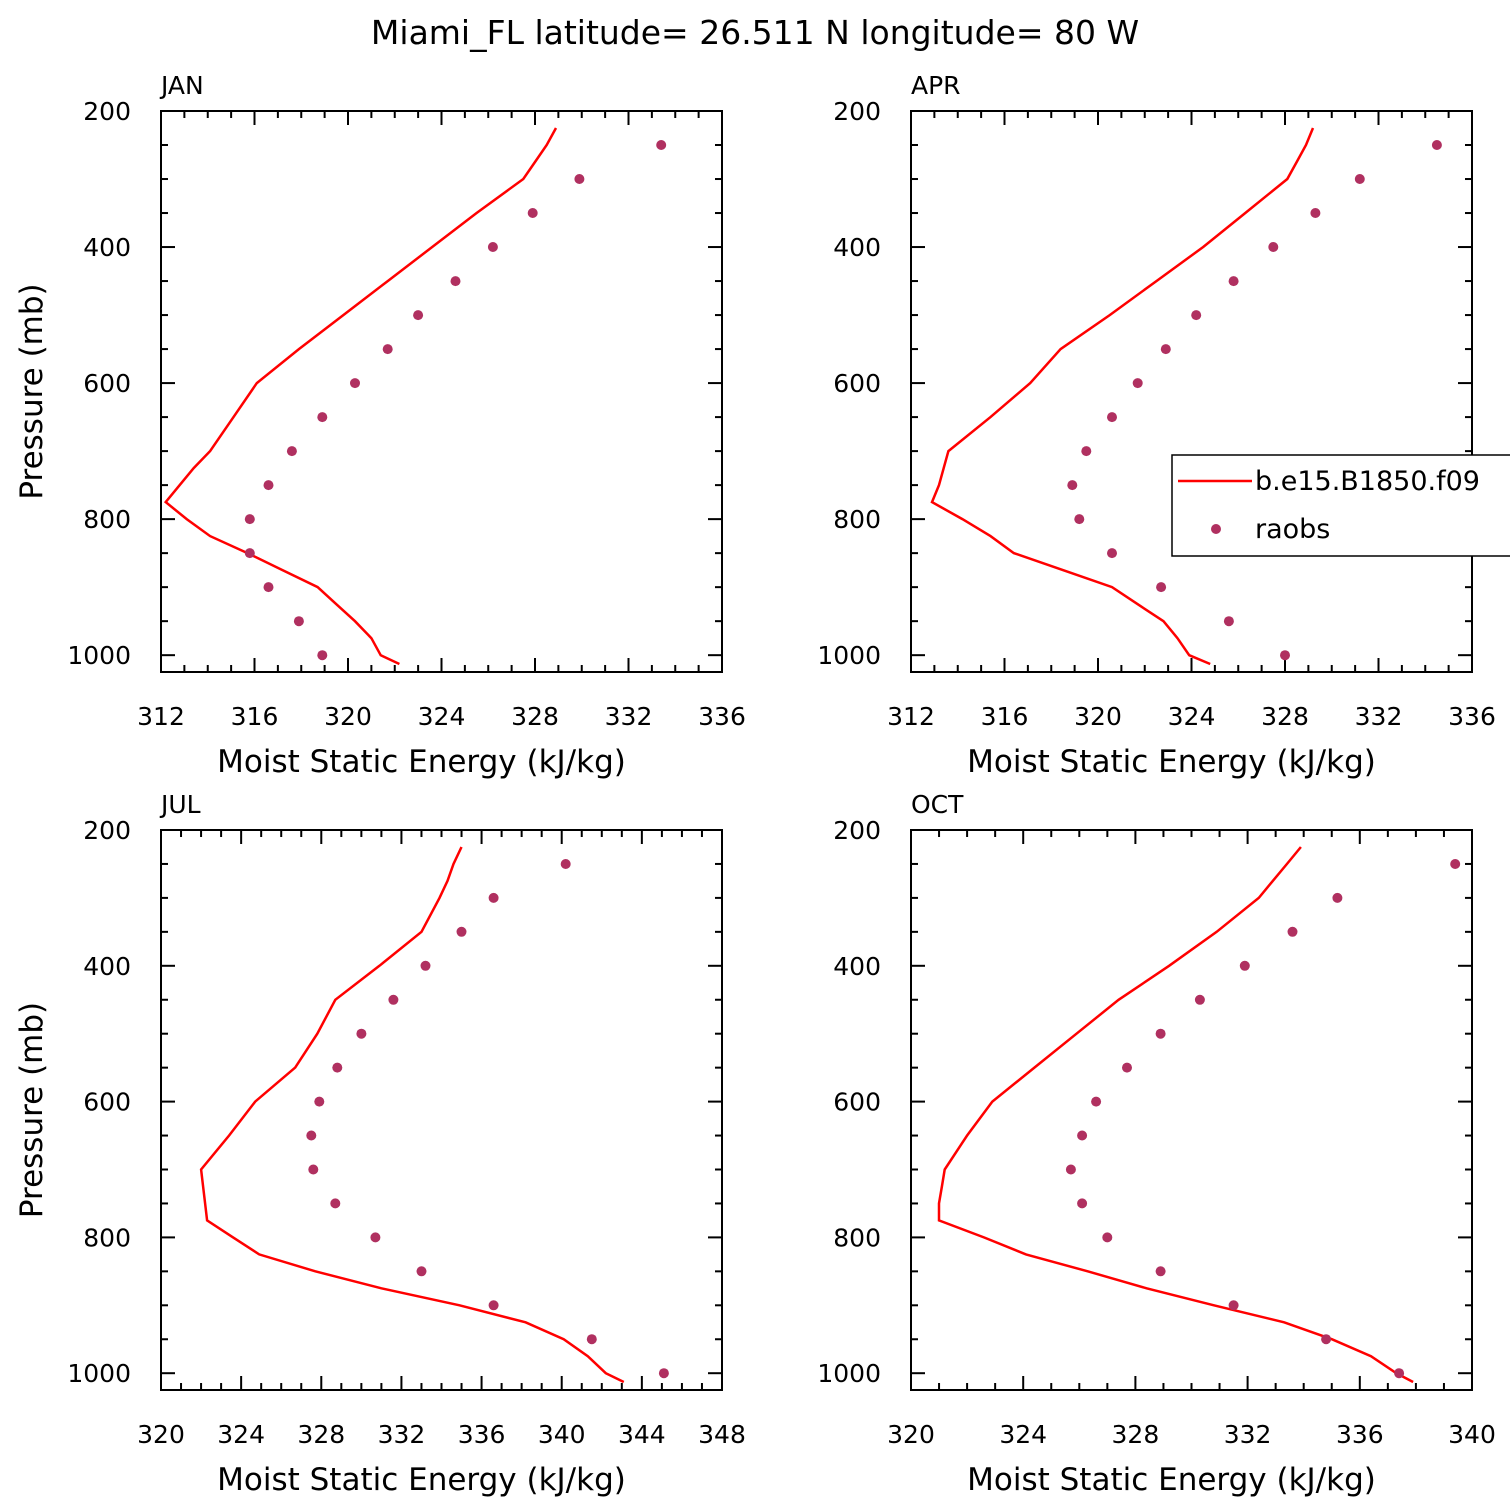 The height and width of the screenshot is (1510, 1510). I want to click on legend-model-label: b.e15.B1850.f09, so click(1367, 481).